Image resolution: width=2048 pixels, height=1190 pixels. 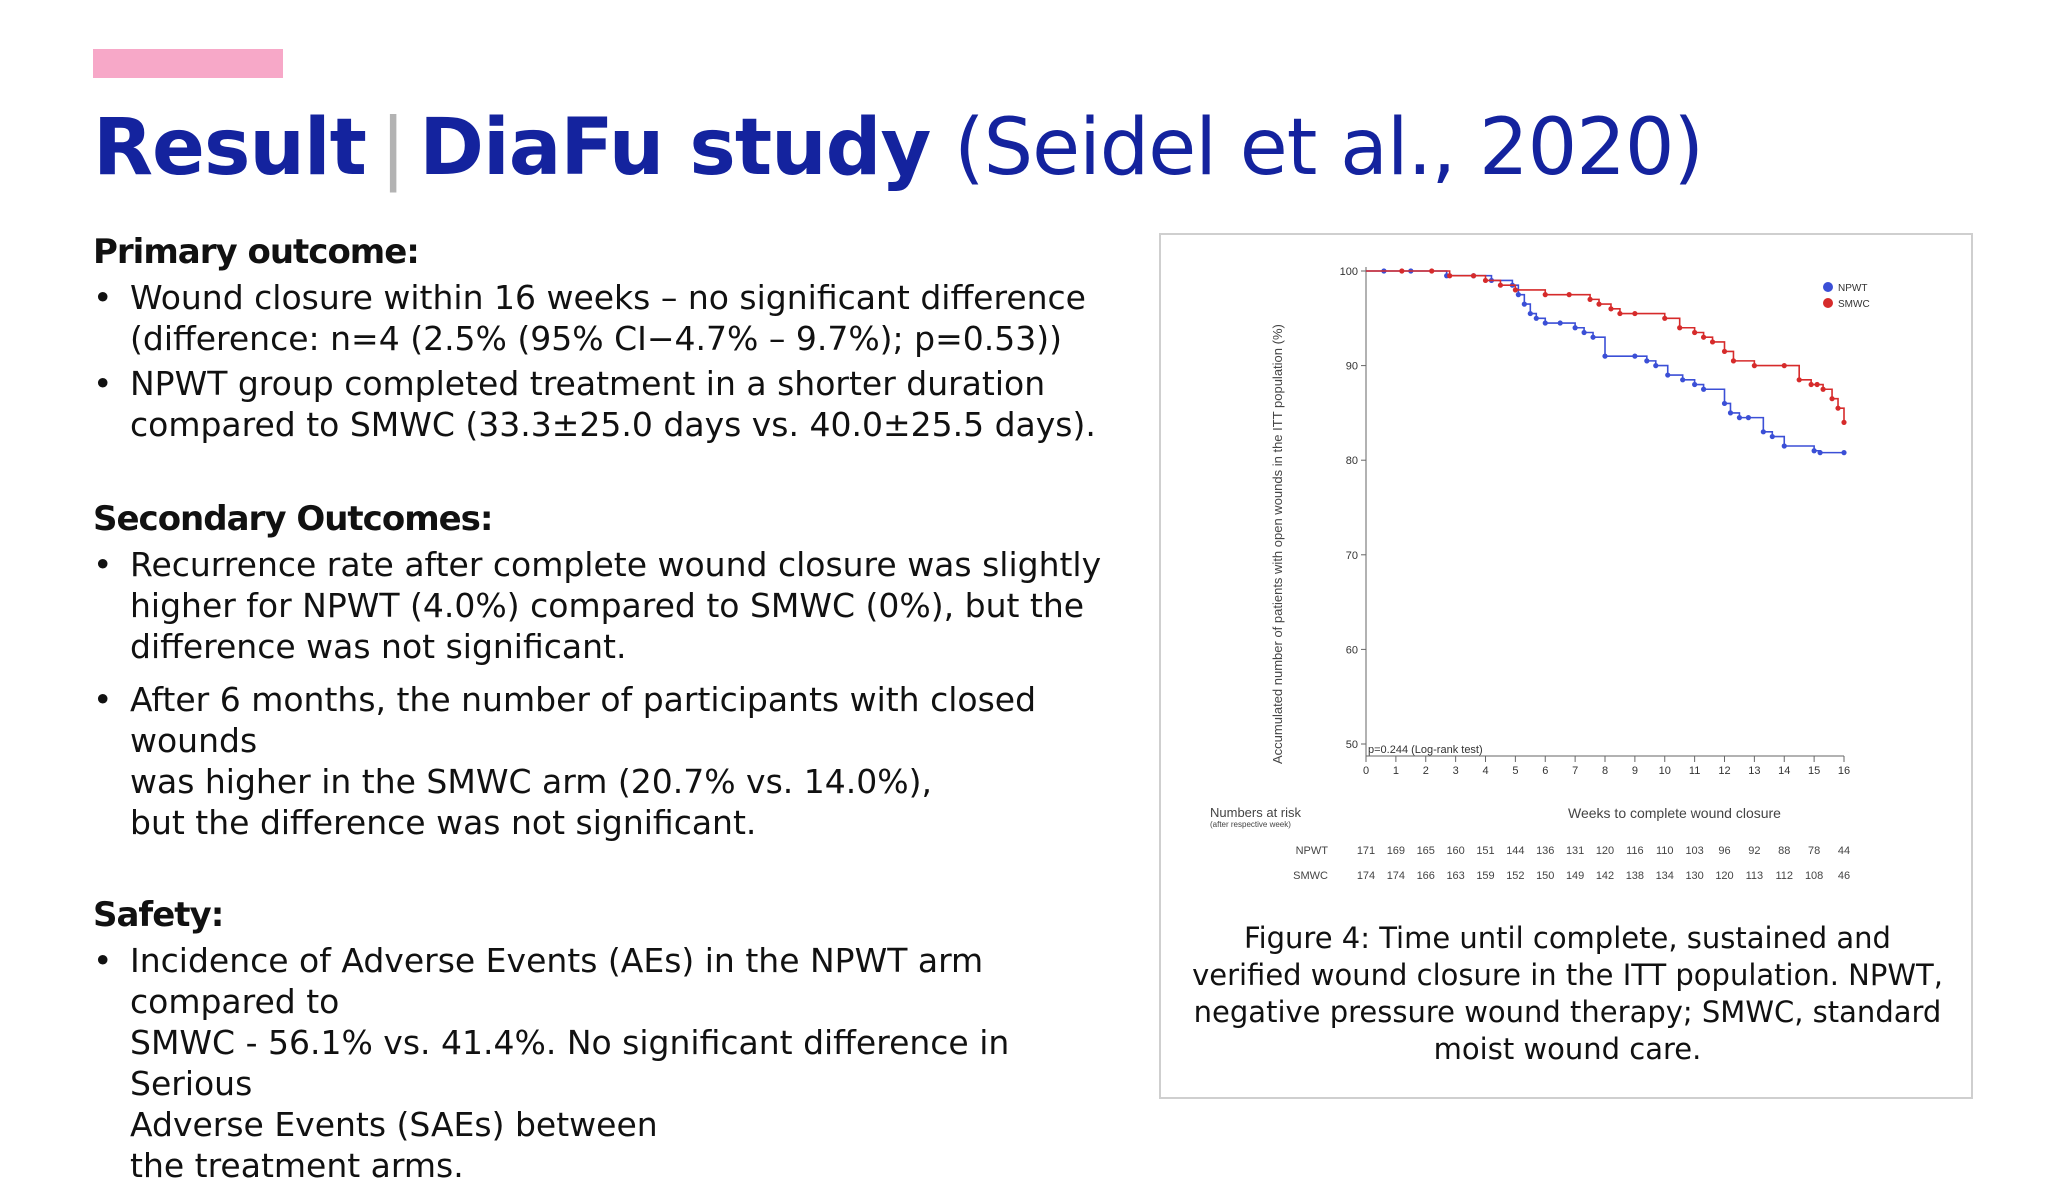 I want to click on x-tick-label: 5, so click(x=1515, y=771).